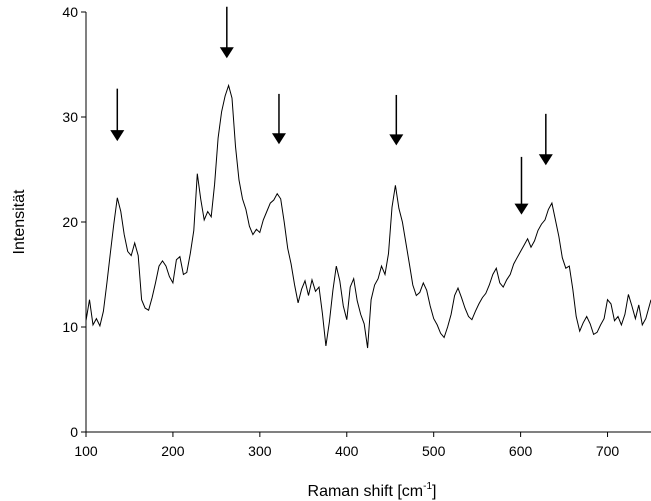 This screenshot has height=501, width=651. Describe the element at coordinates (70, 222) in the screenshot. I see `y-tick-label: 20` at that location.